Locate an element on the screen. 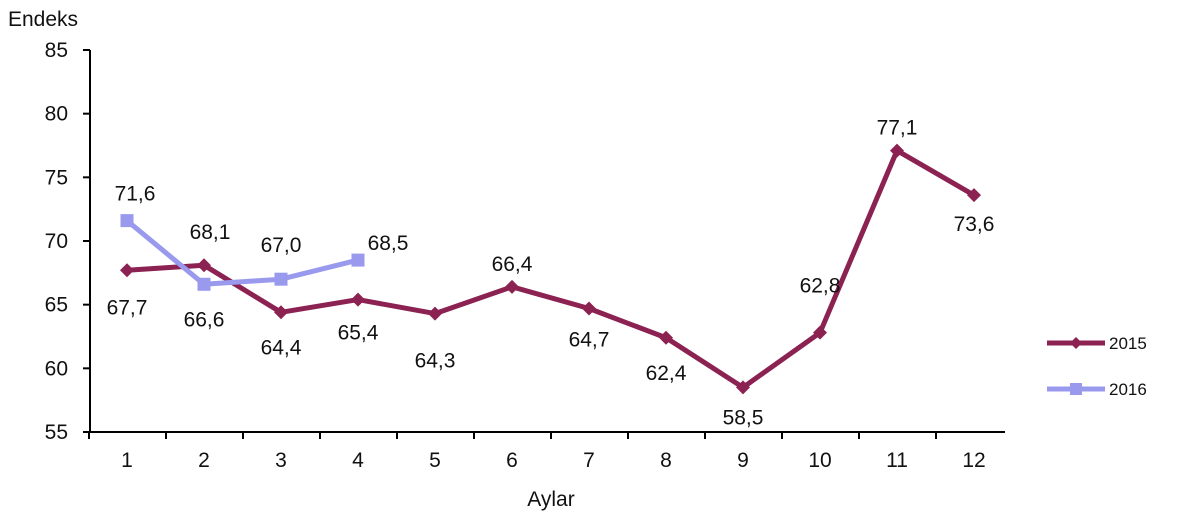  x-tick-label: 9 is located at coordinates (743, 460).